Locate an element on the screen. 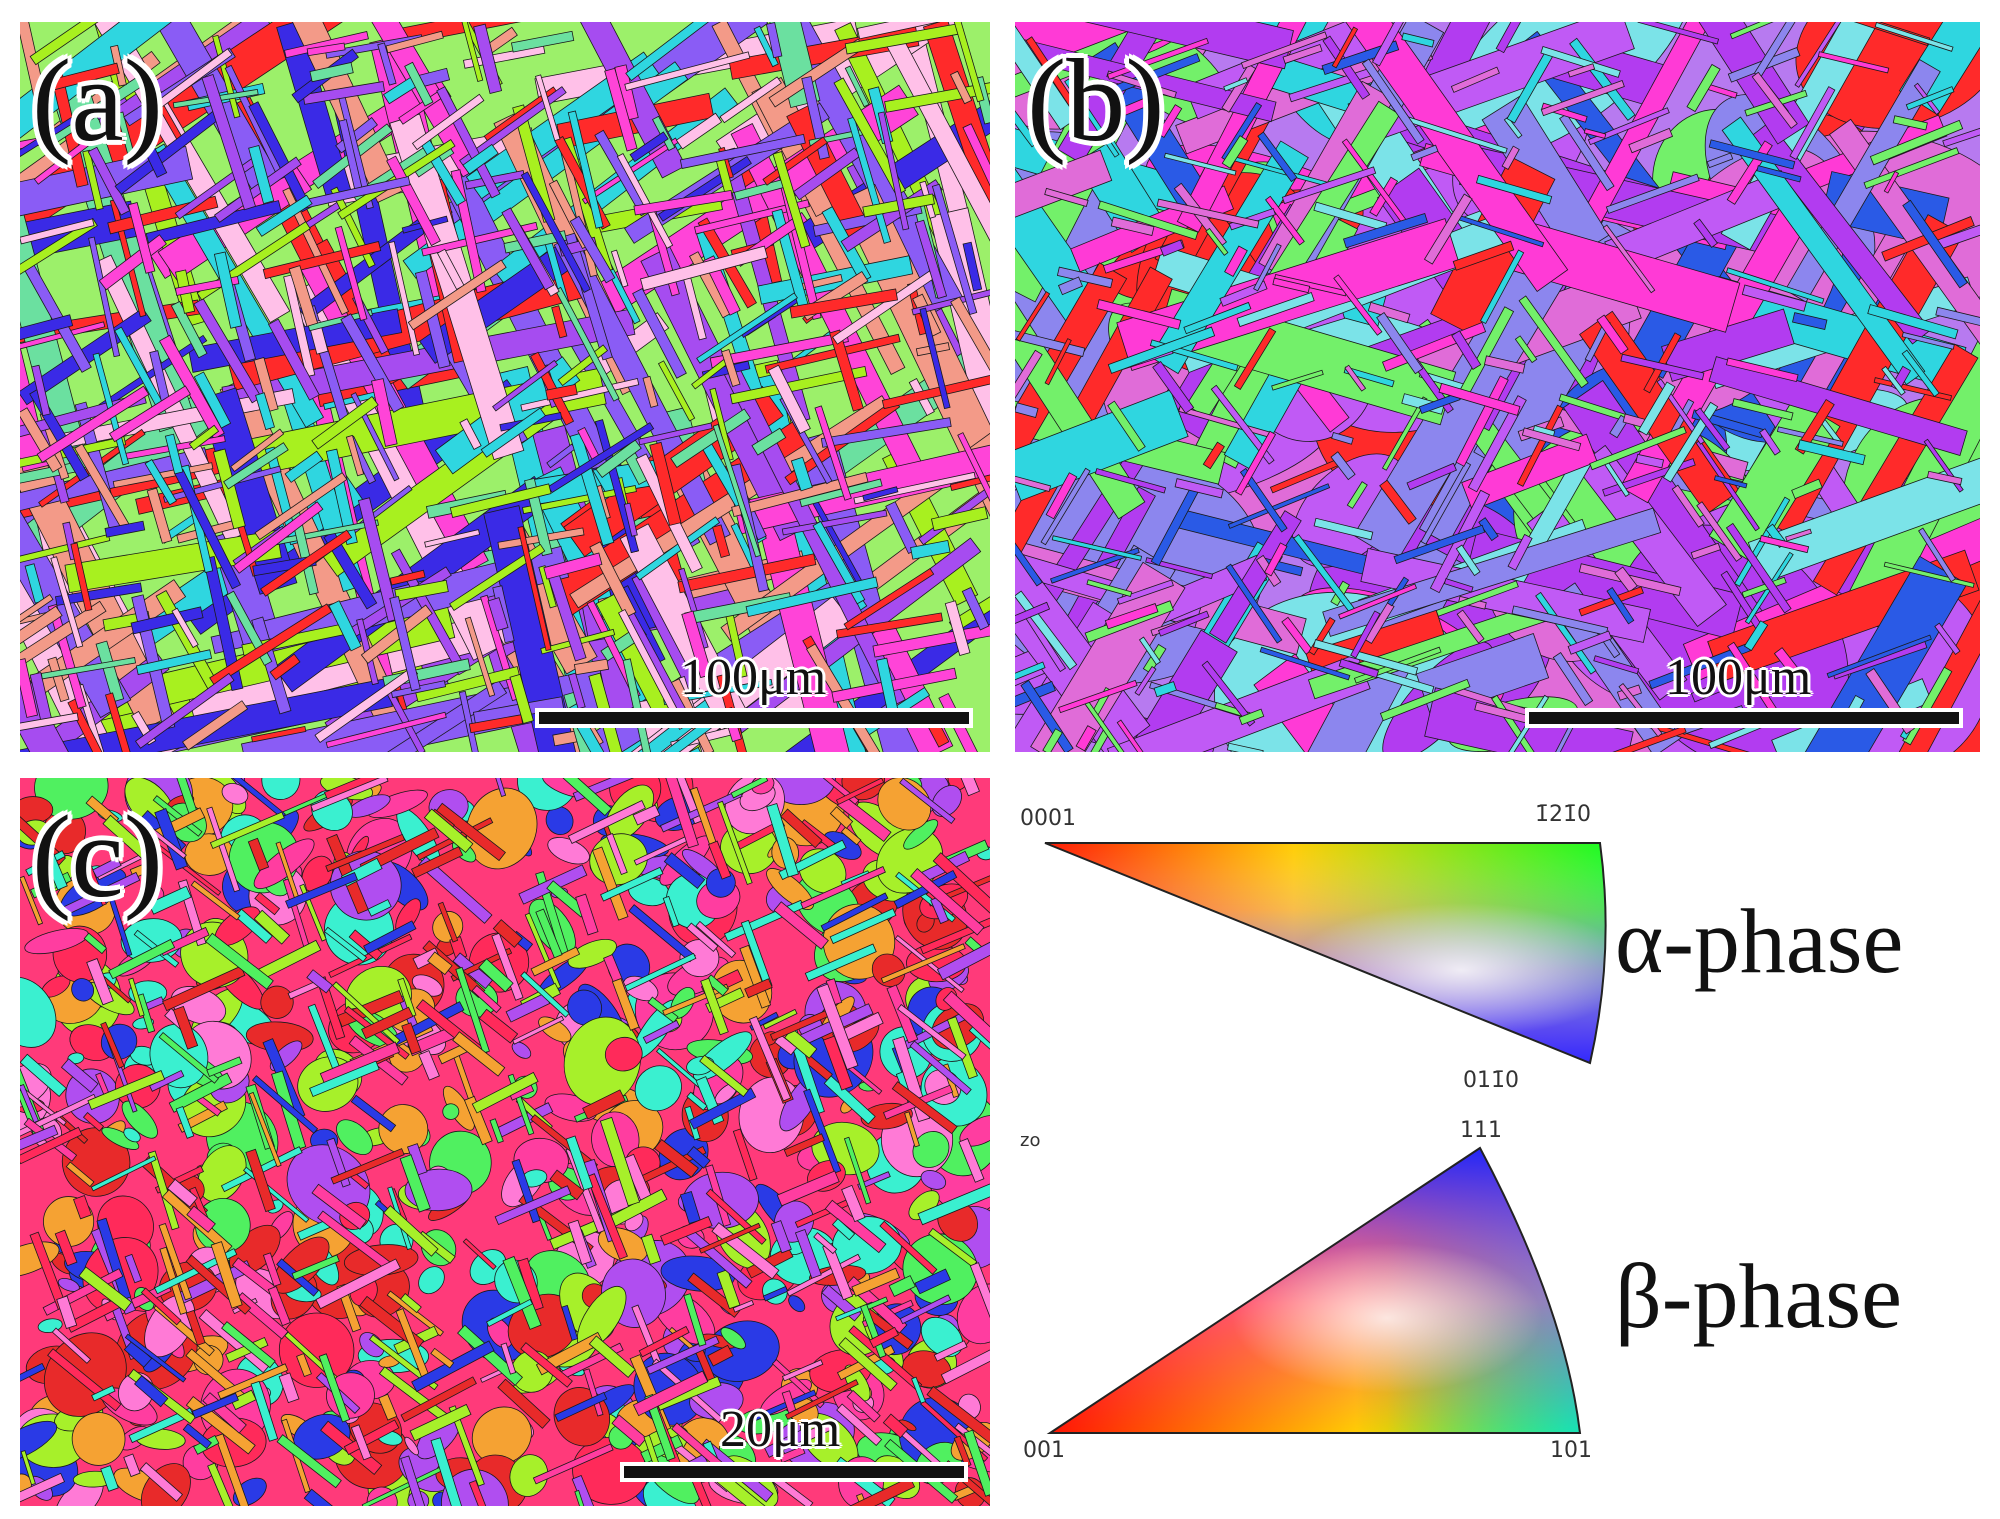  scale-bar-c is located at coordinates (794, 1472).